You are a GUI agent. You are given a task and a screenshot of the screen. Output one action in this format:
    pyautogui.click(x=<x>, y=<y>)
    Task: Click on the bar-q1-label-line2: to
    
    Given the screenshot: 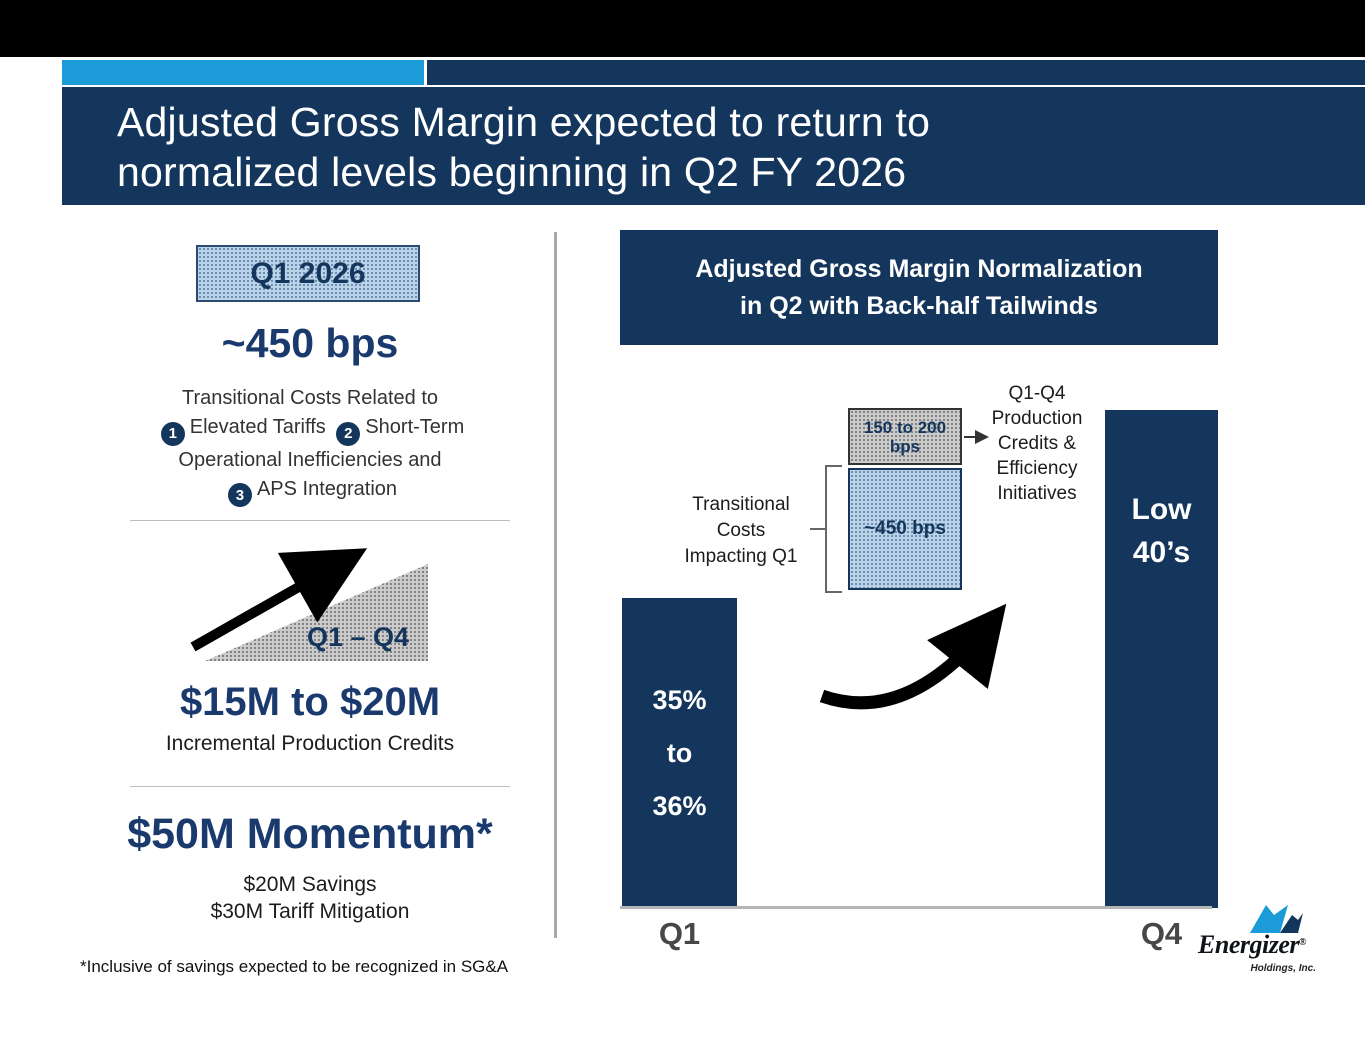 What is the action you would take?
    pyautogui.click(x=679, y=752)
    